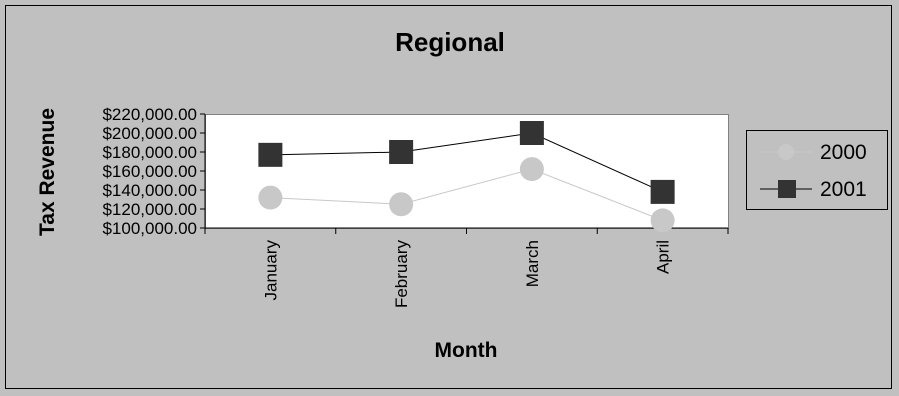 This screenshot has height=396, width=899. I want to click on y-axis-title: Tax Revenue, so click(47, 172).